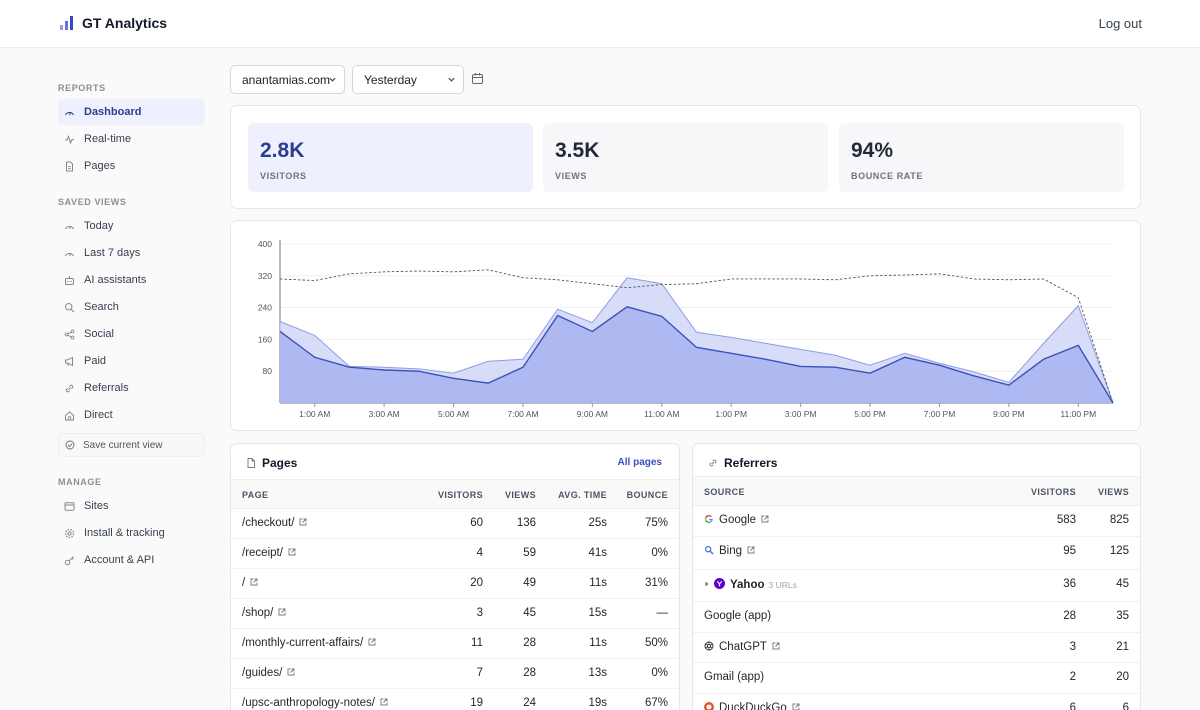  What do you see at coordinates (685, 157) in the screenshot?
I see `stat-views: 3.5K VIEWS` at bounding box center [685, 157].